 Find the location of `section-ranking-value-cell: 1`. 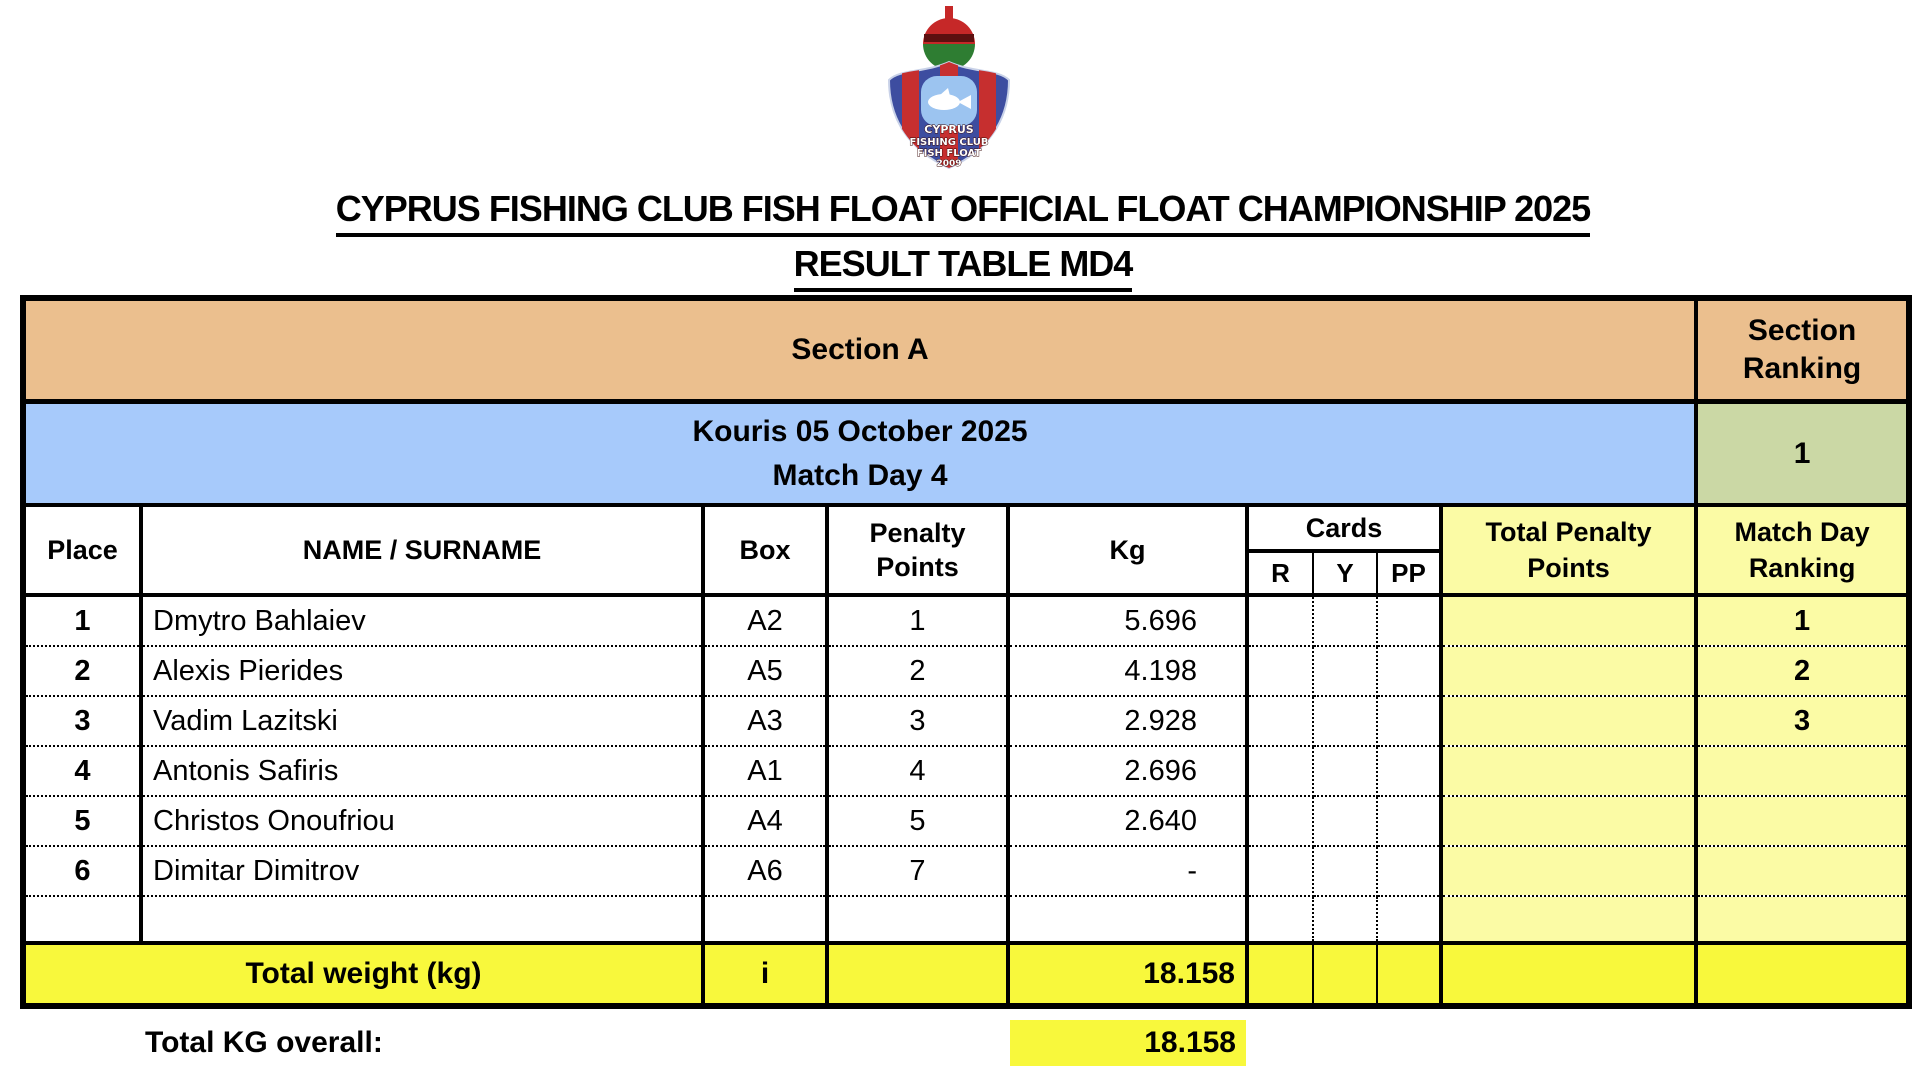

section-ranking-value-cell: 1 is located at coordinates (1803, 453).